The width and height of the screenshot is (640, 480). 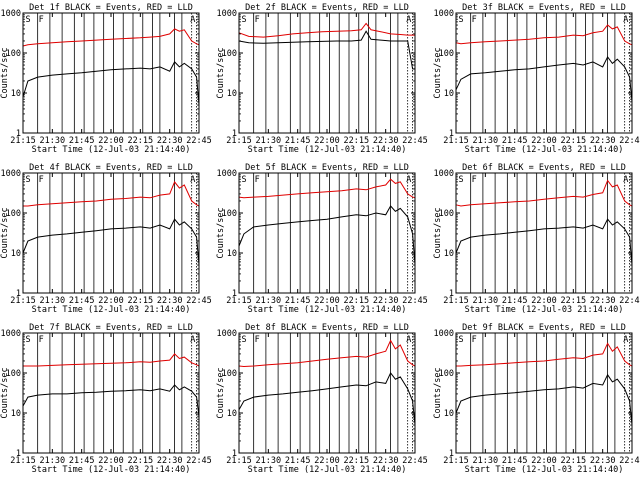 I want to click on chart-title: Det 7f BLACK = Events, RED = LLD, so click(x=111, y=328).